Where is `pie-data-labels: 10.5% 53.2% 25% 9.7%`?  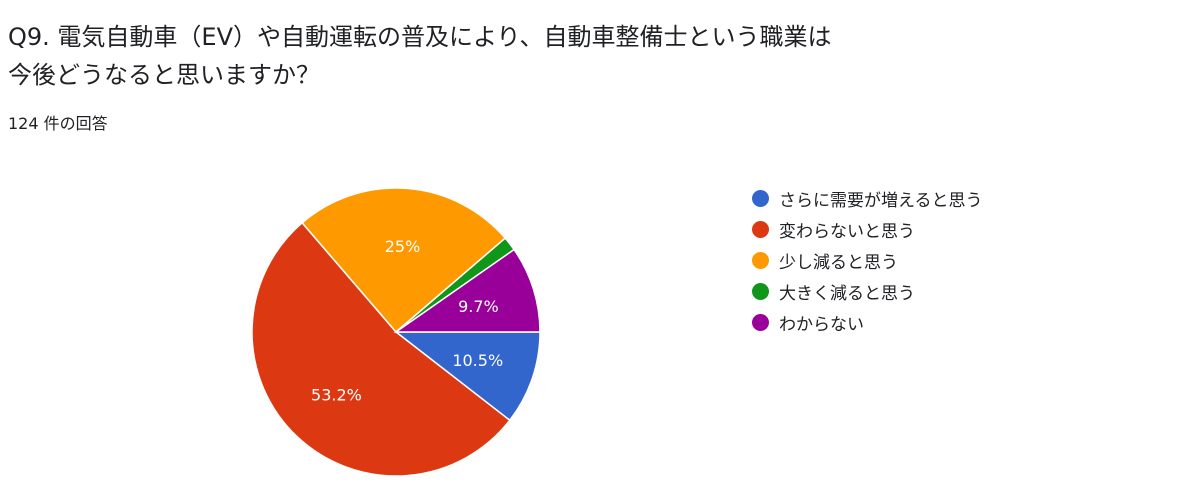 pie-data-labels: 10.5% 53.2% 25% 9.7% is located at coordinates (407, 321).